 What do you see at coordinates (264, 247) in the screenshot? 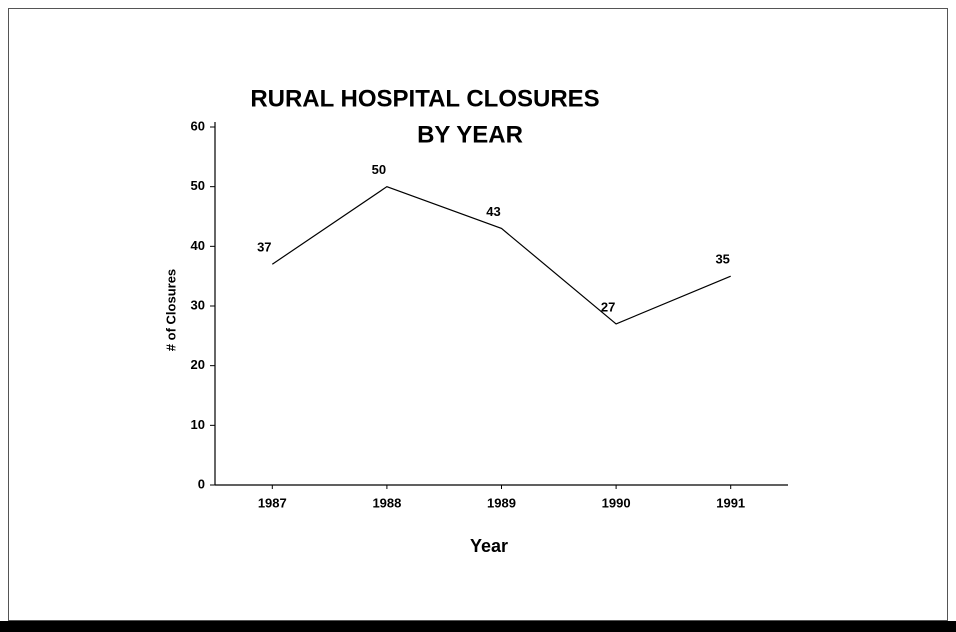
I see `data-label: 37` at bounding box center [264, 247].